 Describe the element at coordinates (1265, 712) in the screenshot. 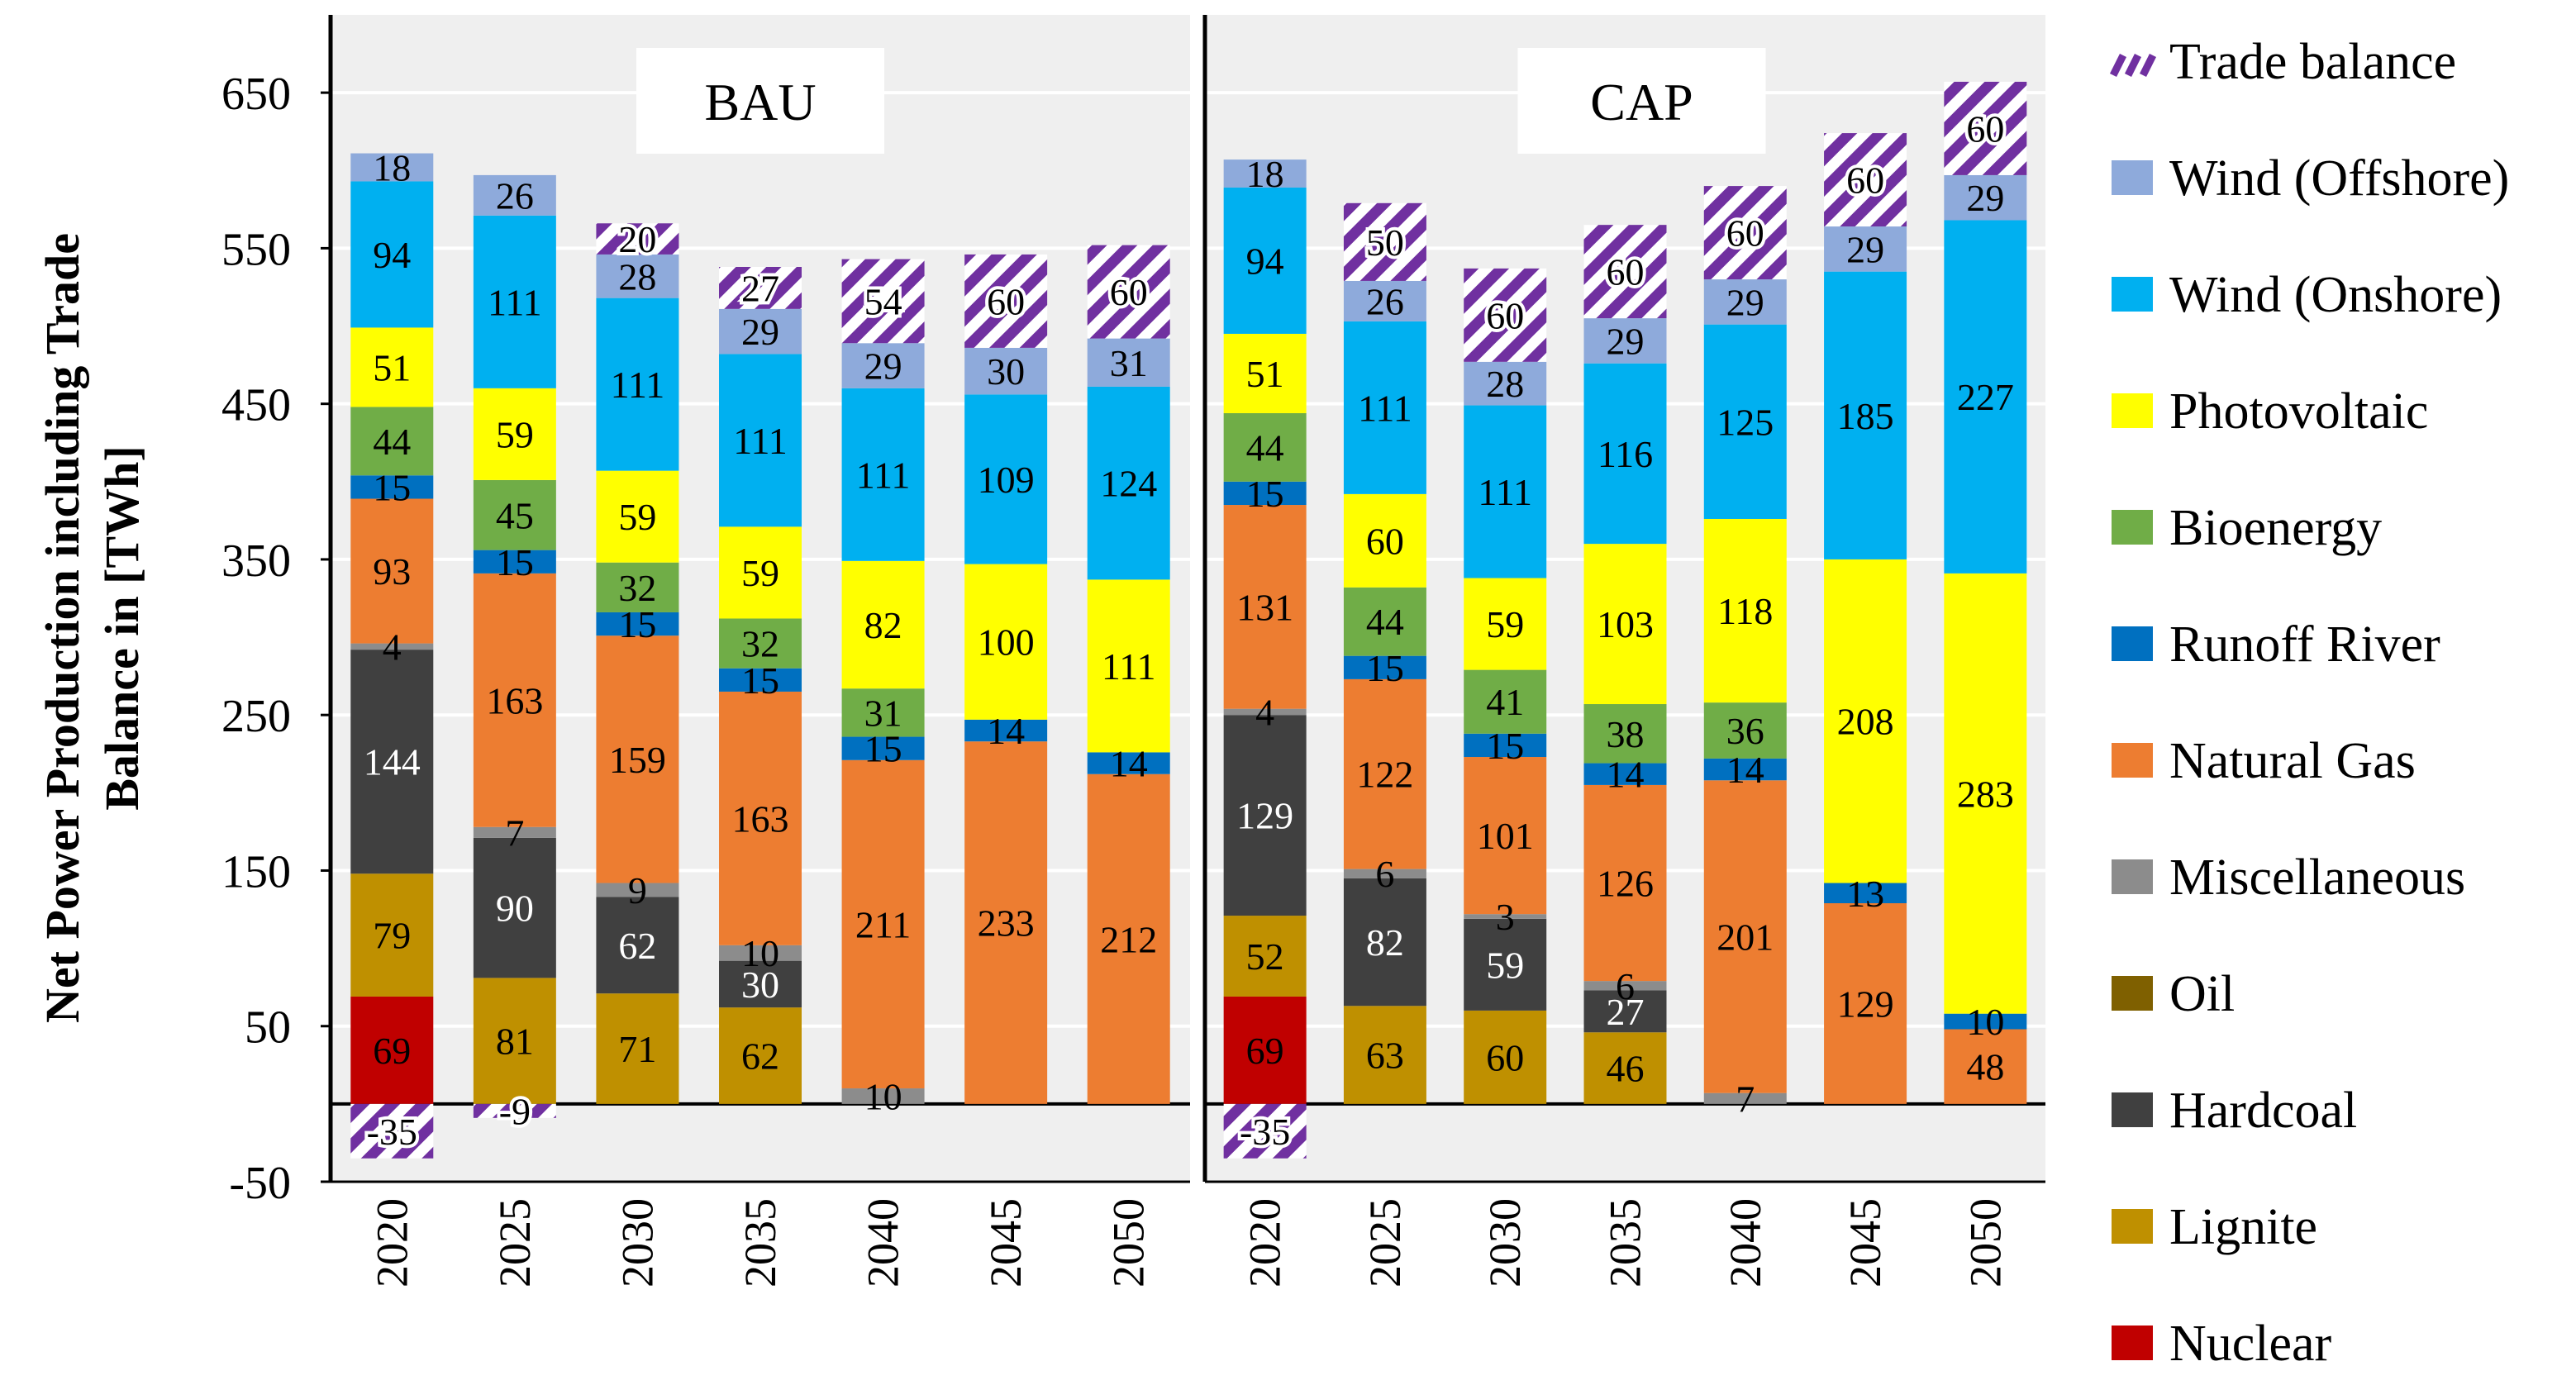

I see `bar-segment-miscellaneous-cap-2020` at that location.